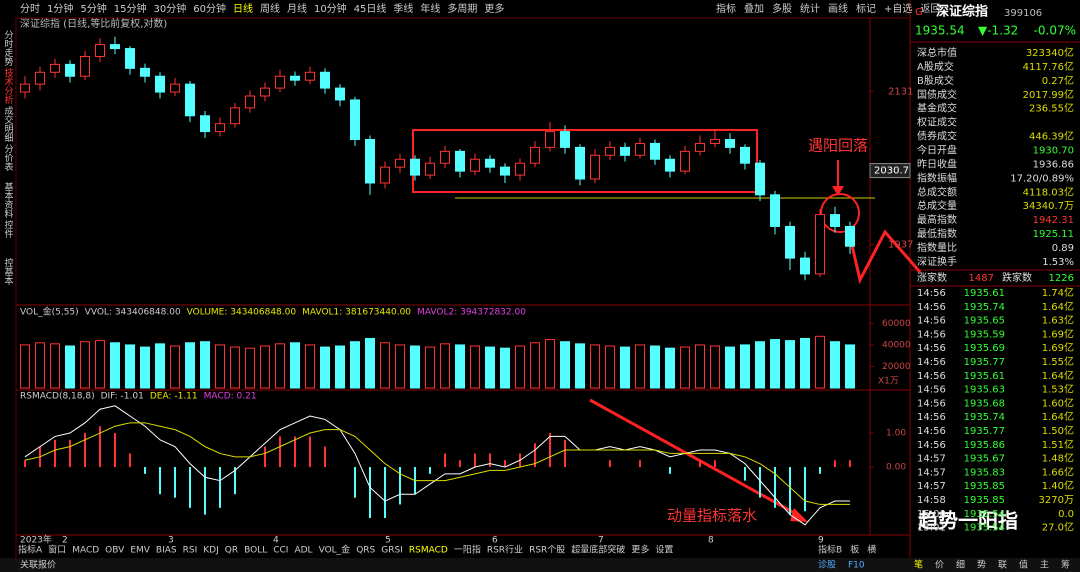 This screenshot has height=572, width=1080. Describe the element at coordinates (467, 550) in the screenshot. I see `indicator-tab: 一阳指` at that location.